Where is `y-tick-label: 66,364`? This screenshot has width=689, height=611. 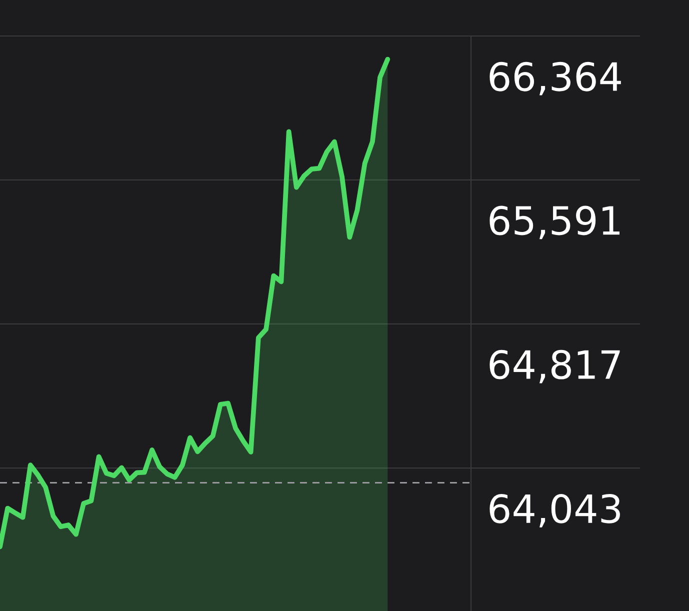
y-tick-label: 66,364 is located at coordinates (555, 79).